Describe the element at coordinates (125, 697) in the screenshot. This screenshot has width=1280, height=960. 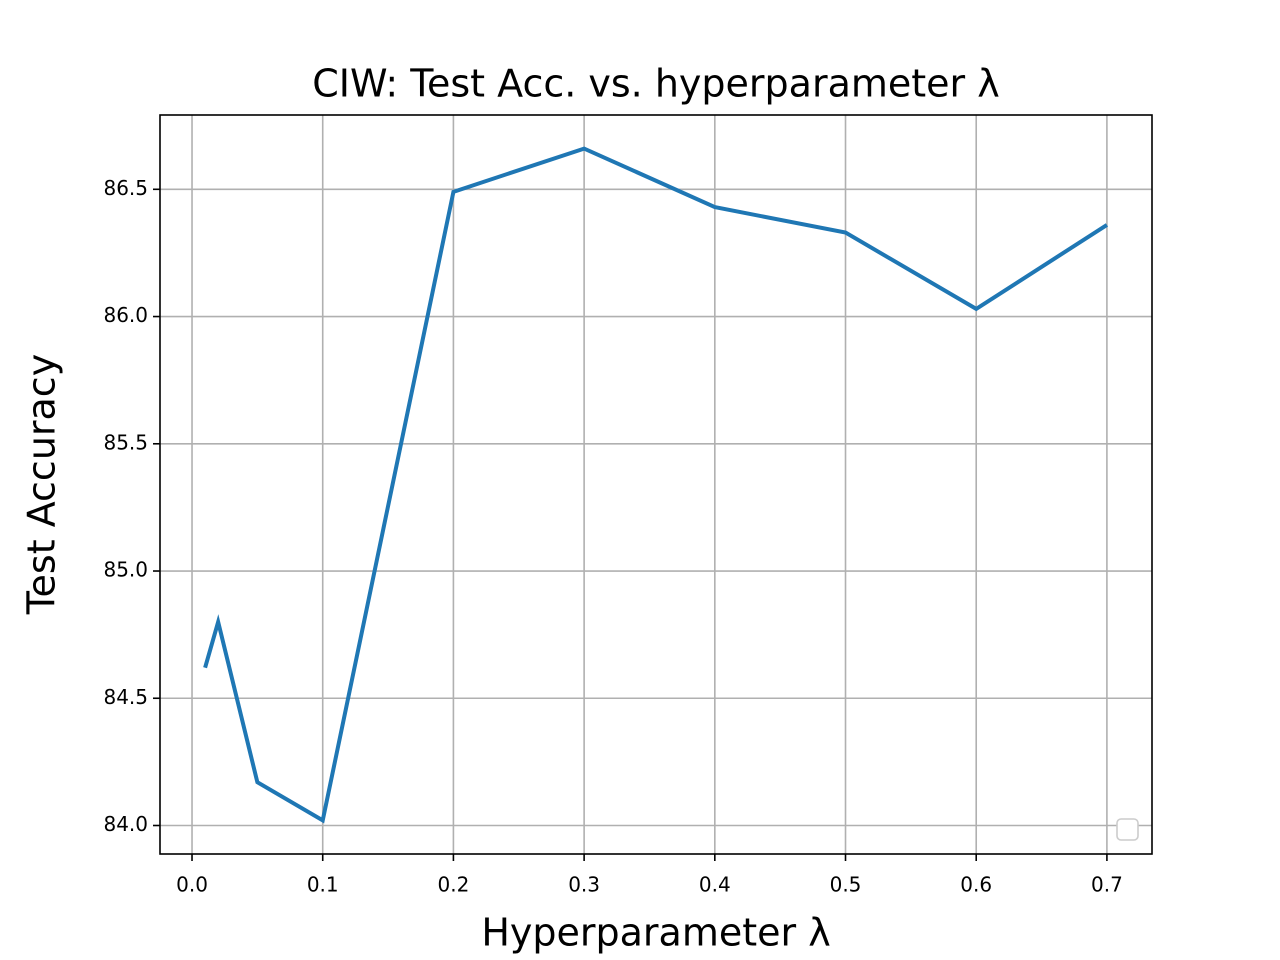
I see `y-tick-label: 84.5` at that location.